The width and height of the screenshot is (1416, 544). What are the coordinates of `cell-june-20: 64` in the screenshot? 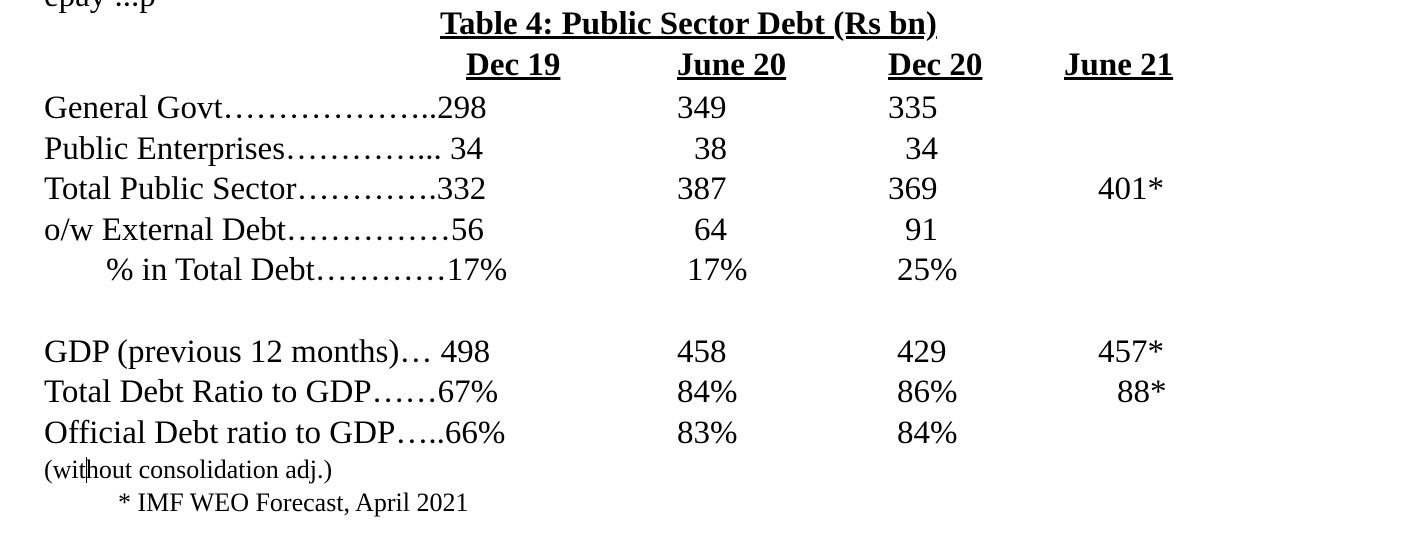 It's located at (710, 230).